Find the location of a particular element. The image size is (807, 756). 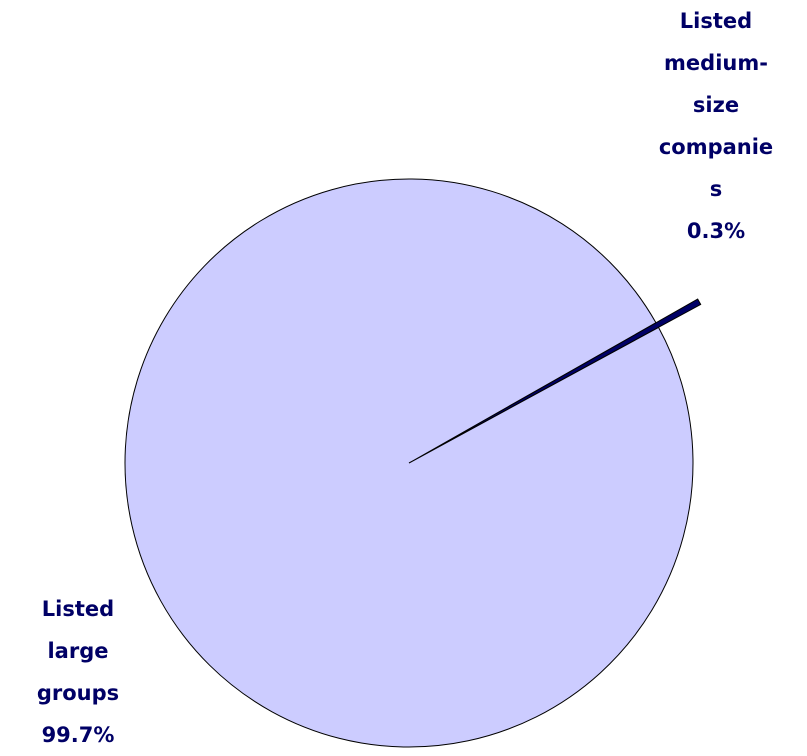

value-label: 99.7% is located at coordinates (78, 735).